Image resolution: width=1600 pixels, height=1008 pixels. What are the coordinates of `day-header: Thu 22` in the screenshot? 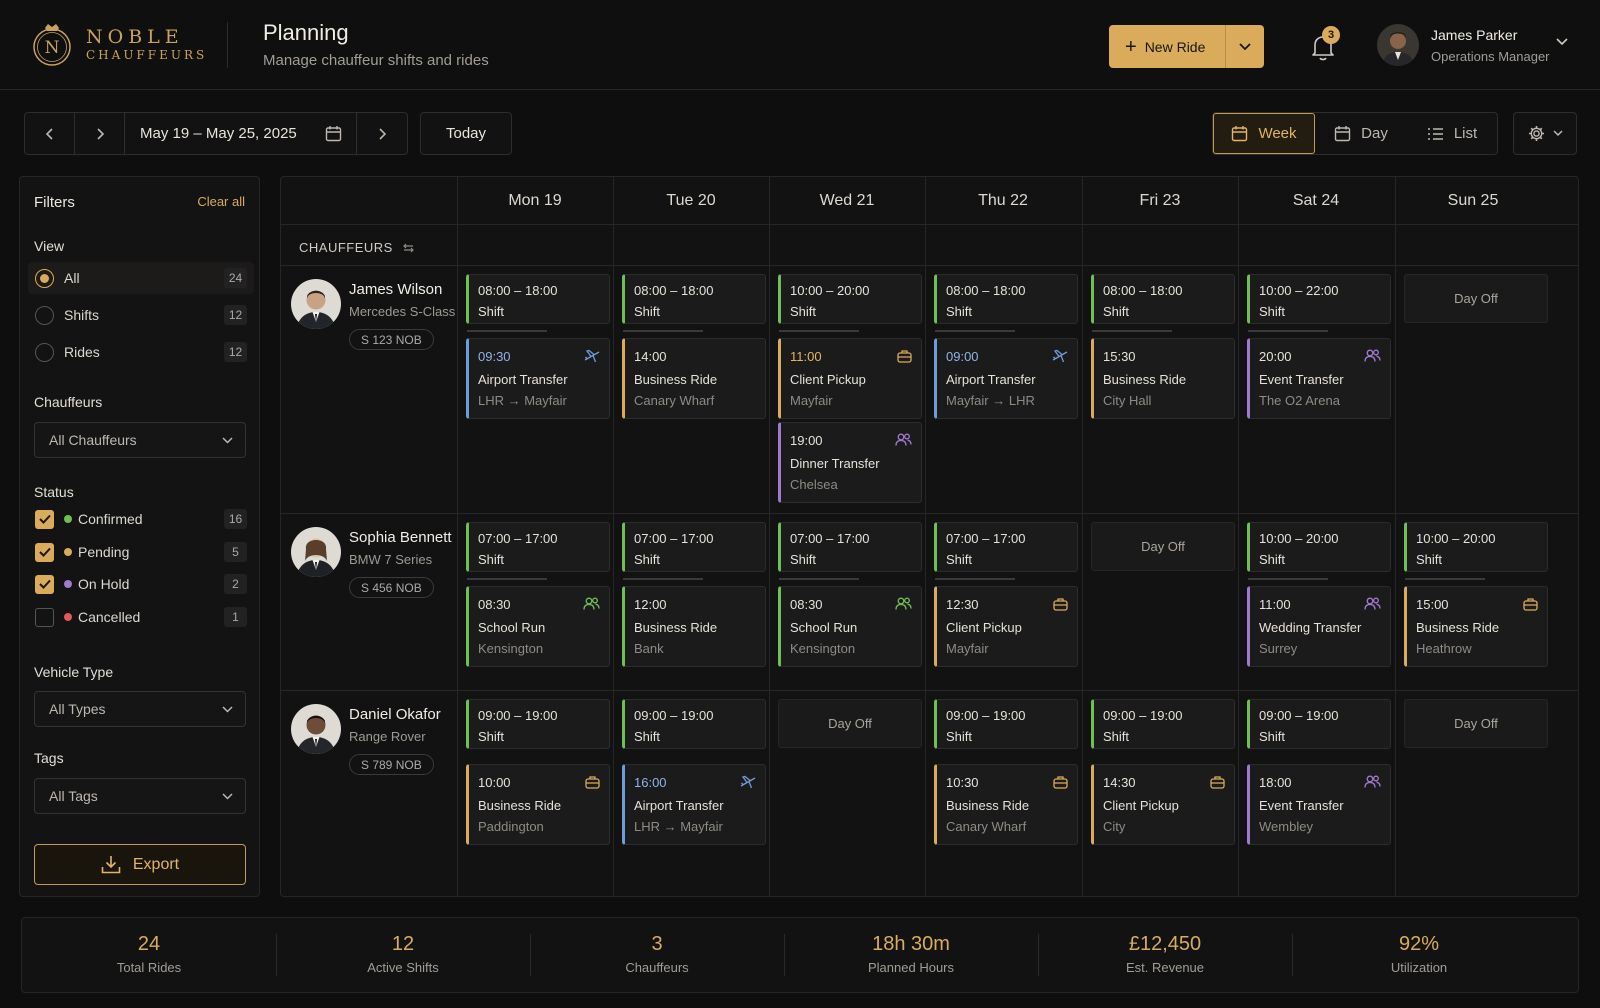 It's located at (1003, 200).